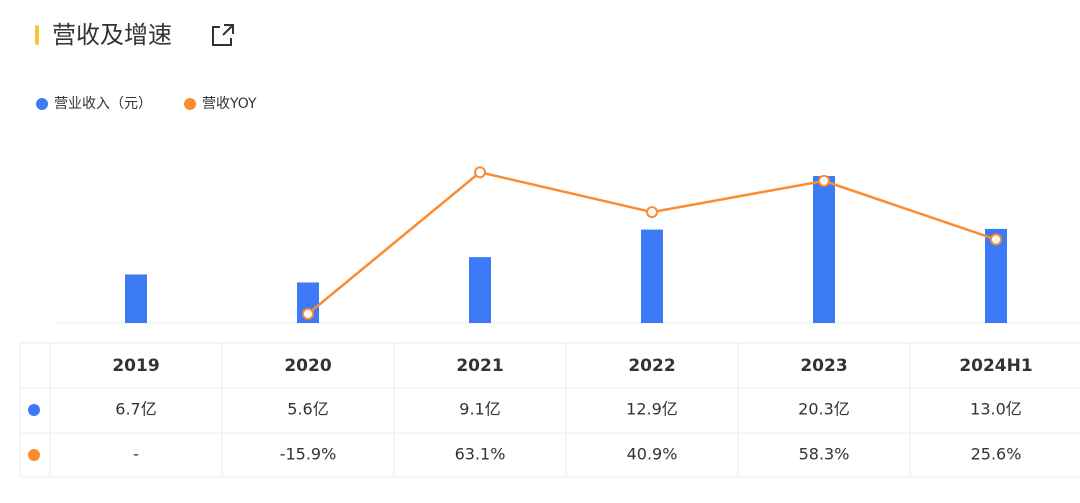  I want to click on table-cell: 12.9亿, so click(652, 409).